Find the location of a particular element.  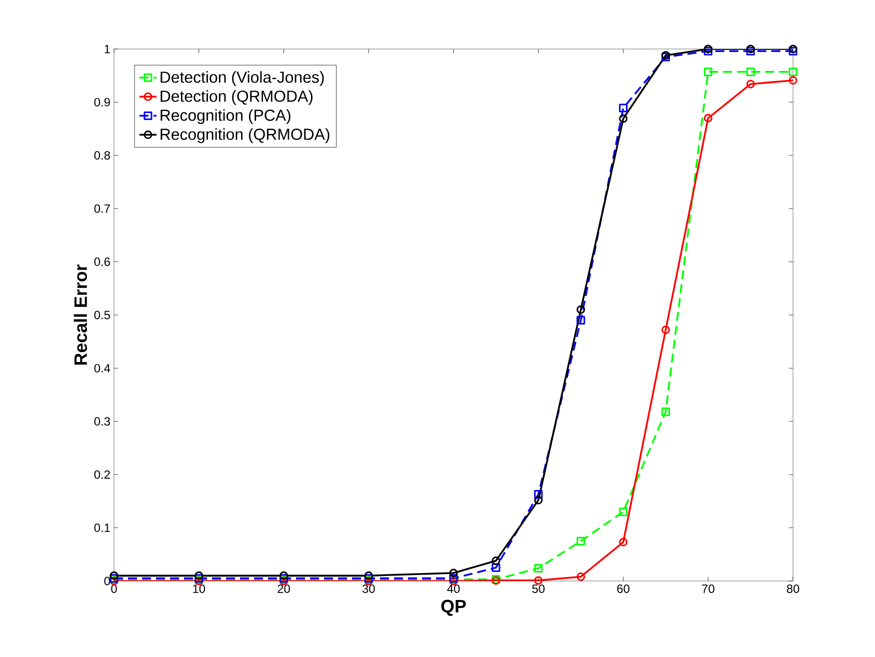

x-tick-label: 30 is located at coordinates (368, 588).